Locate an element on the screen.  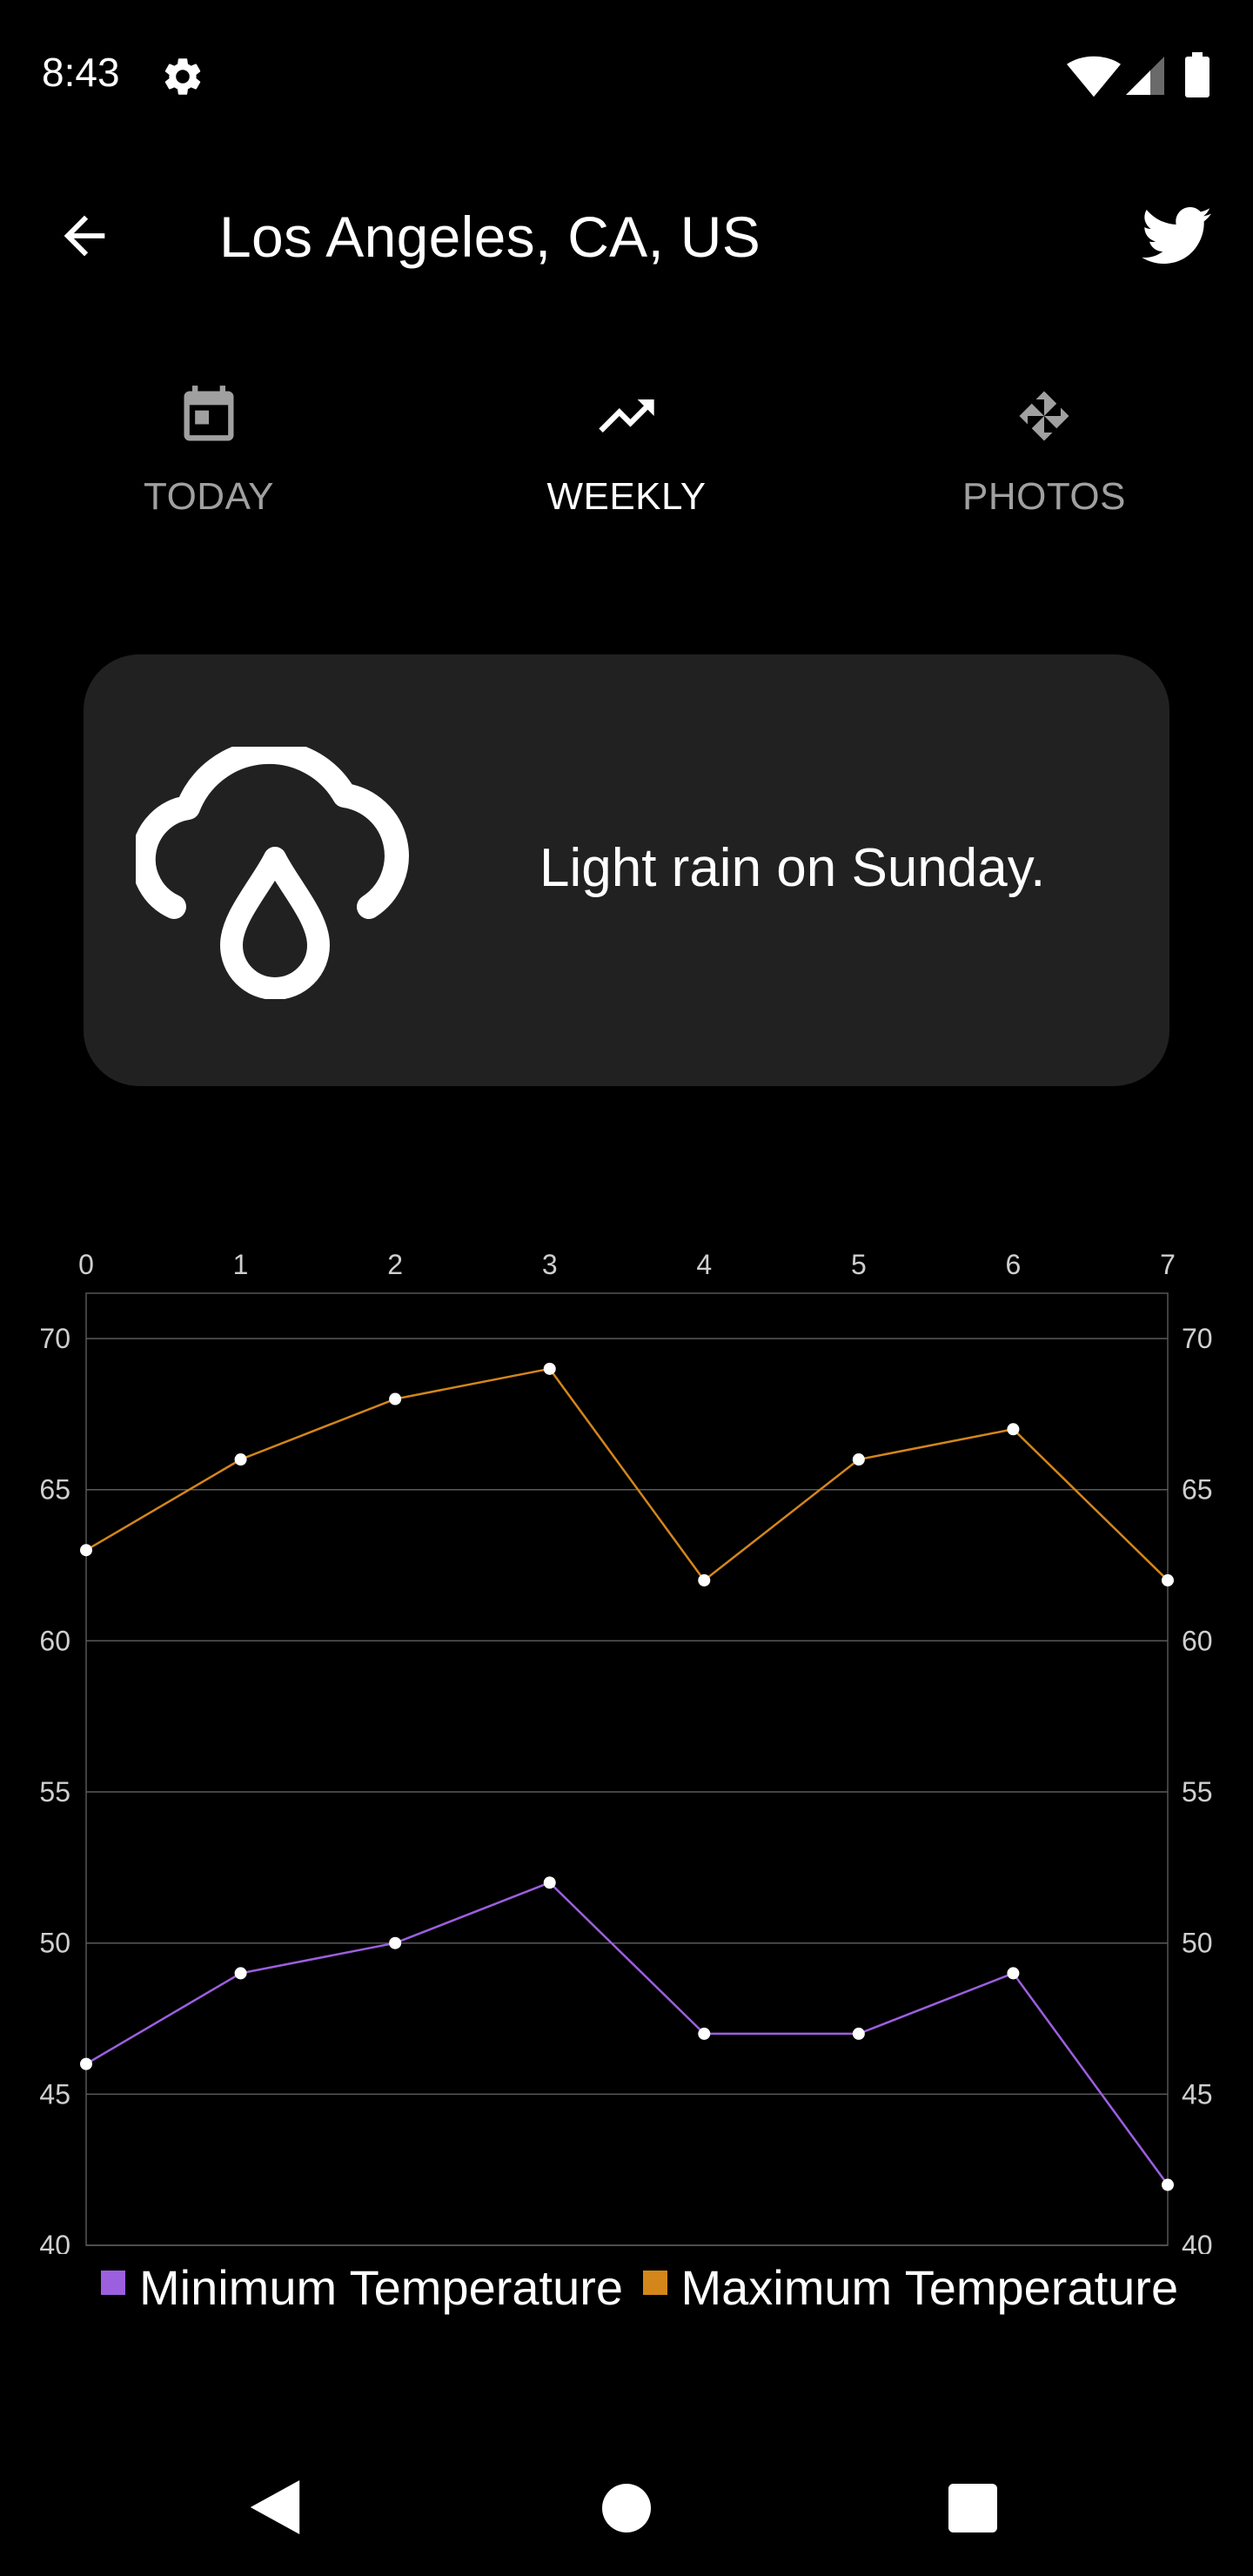
x-tick-label: 0 is located at coordinates (86, 1264).